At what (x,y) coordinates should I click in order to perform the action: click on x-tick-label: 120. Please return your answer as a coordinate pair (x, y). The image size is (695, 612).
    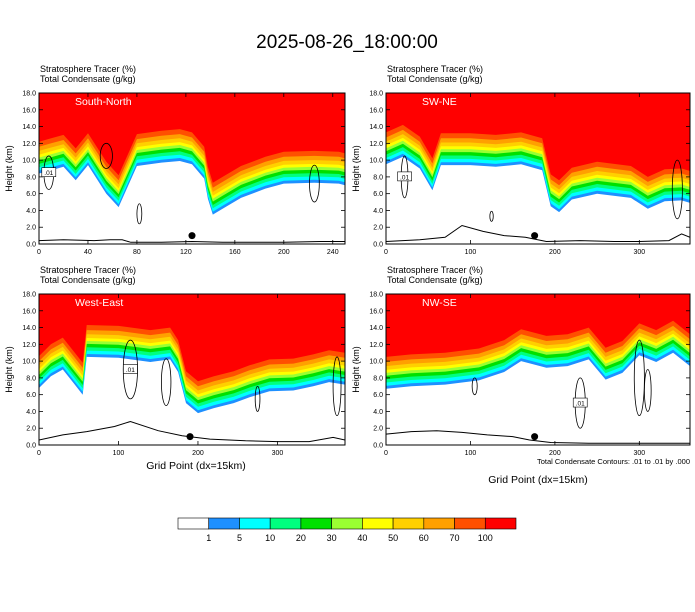
    Looking at the image, I should click on (186, 252).